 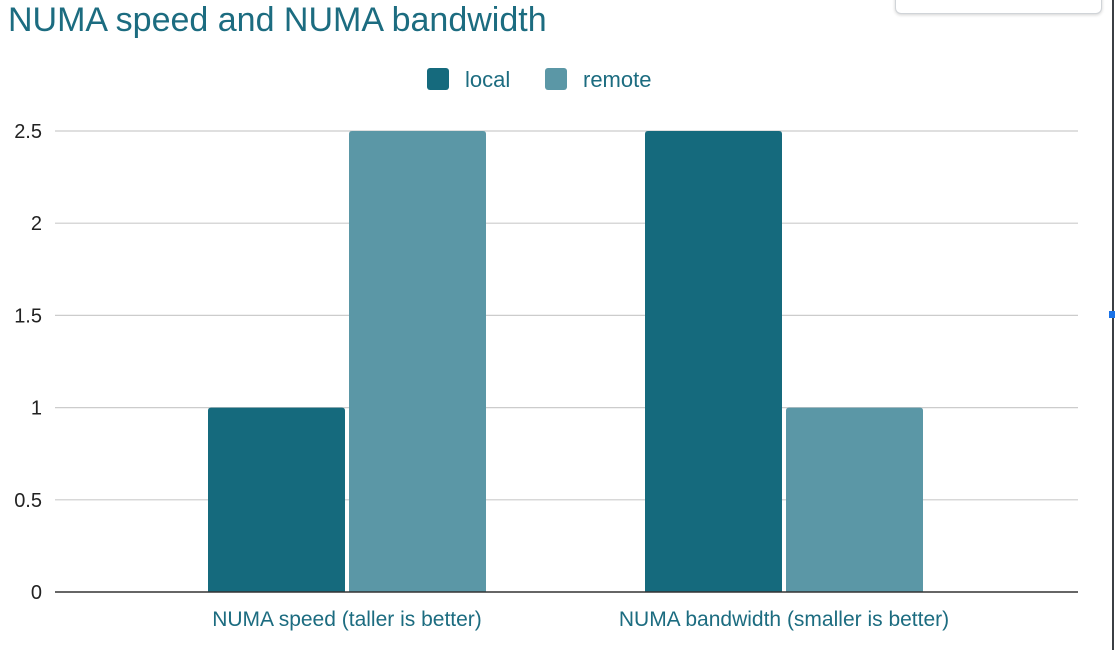 What do you see at coordinates (617, 79) in the screenshot?
I see `legend-label-remote: remote` at bounding box center [617, 79].